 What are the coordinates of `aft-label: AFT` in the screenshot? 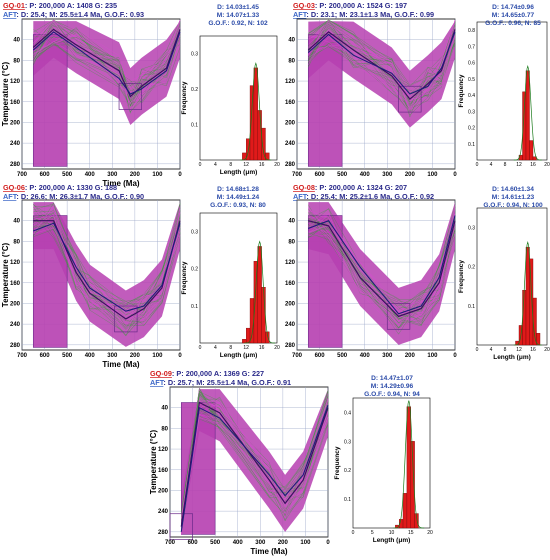 It's located at (300, 196).